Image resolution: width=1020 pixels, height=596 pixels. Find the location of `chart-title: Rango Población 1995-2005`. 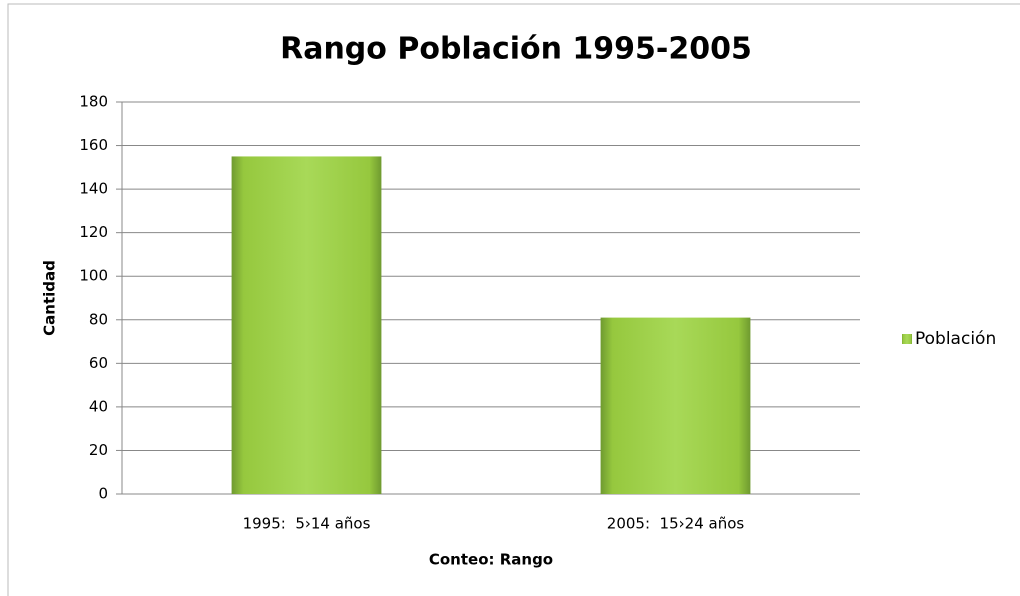

chart-title: Rango Población 1995-2005 is located at coordinates (516, 49).